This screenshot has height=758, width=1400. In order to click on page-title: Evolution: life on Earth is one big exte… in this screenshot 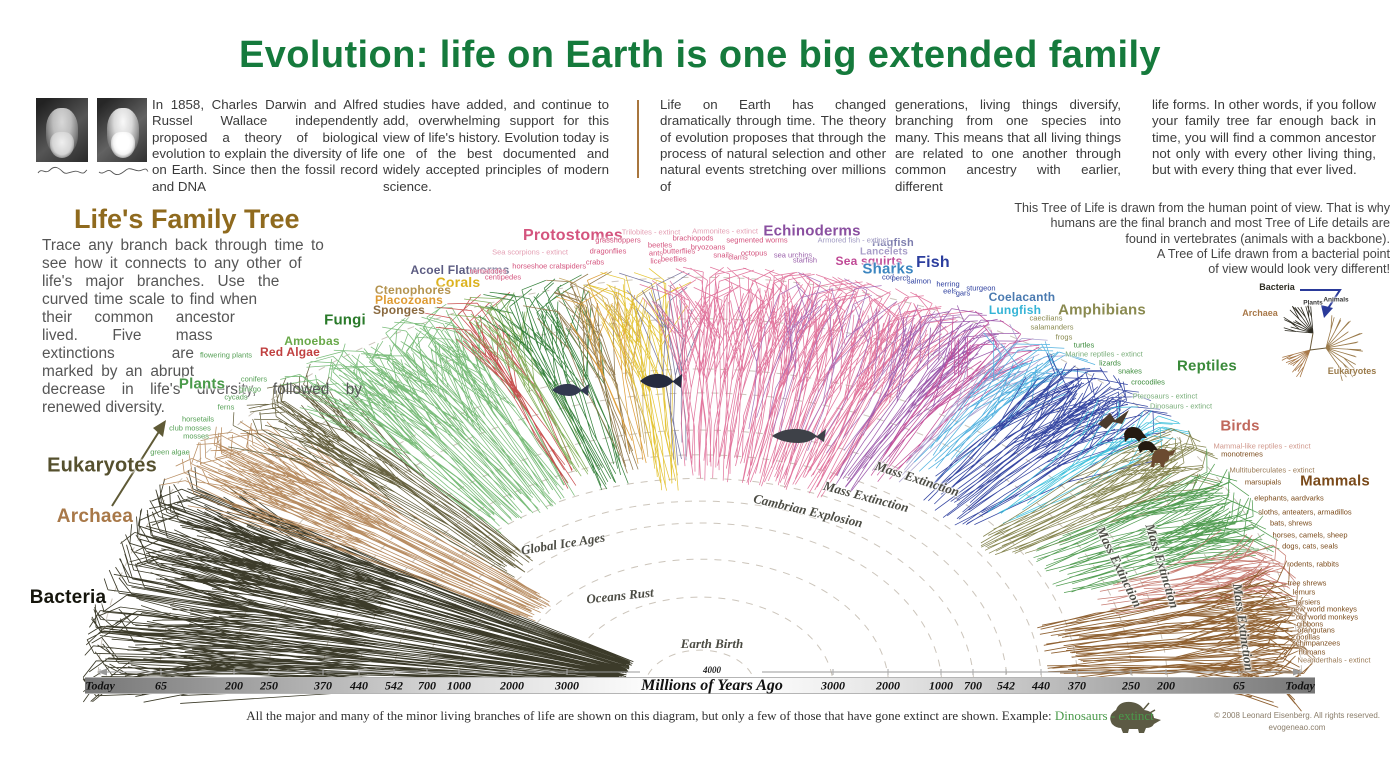, I will do `click(700, 55)`.